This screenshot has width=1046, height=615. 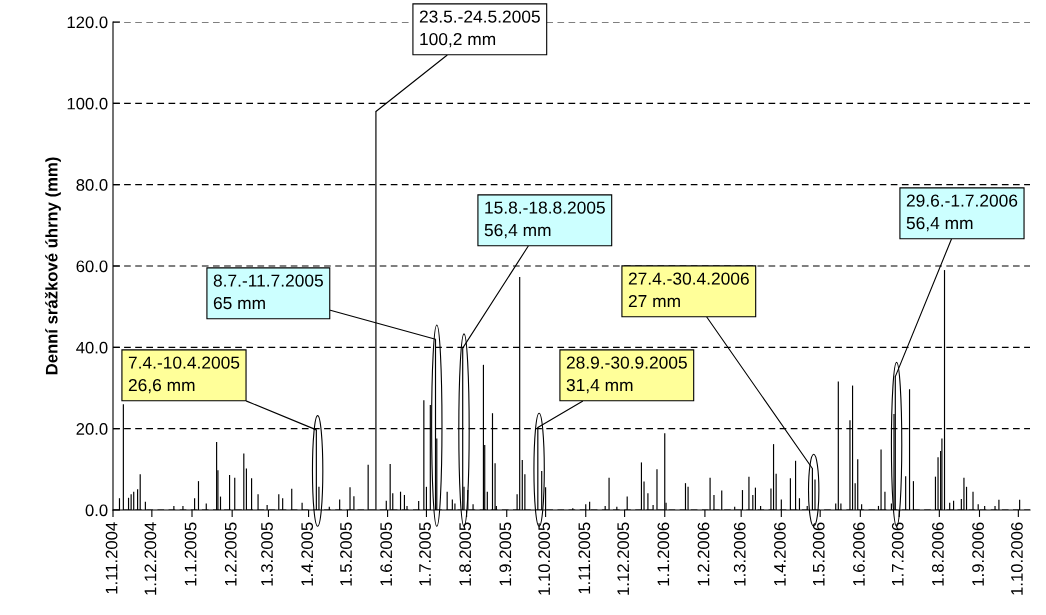 I want to click on x-tick-label: 1.3.2005, so click(x=267, y=554).